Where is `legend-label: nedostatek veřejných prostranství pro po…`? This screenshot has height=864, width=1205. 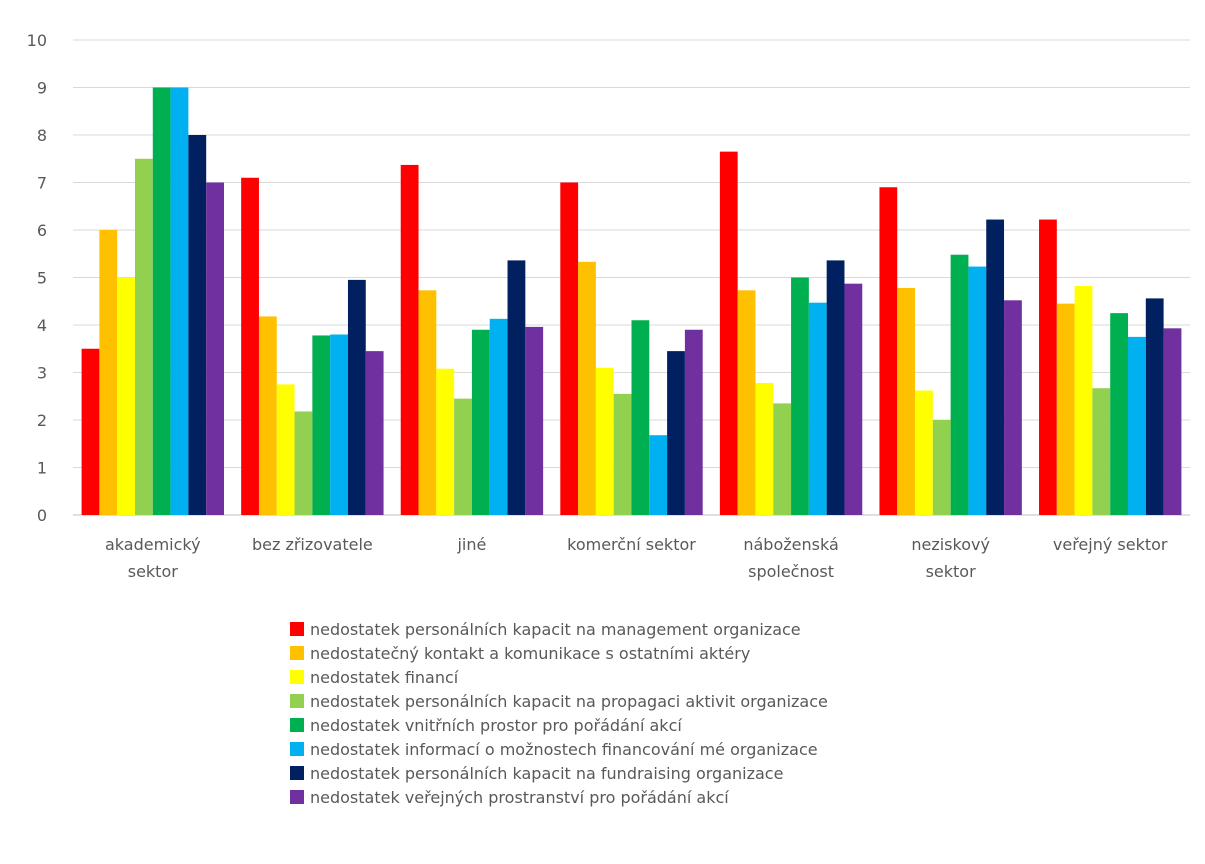
legend-label: nedostatek veřejných prostranství pro po… is located at coordinates (519, 797).